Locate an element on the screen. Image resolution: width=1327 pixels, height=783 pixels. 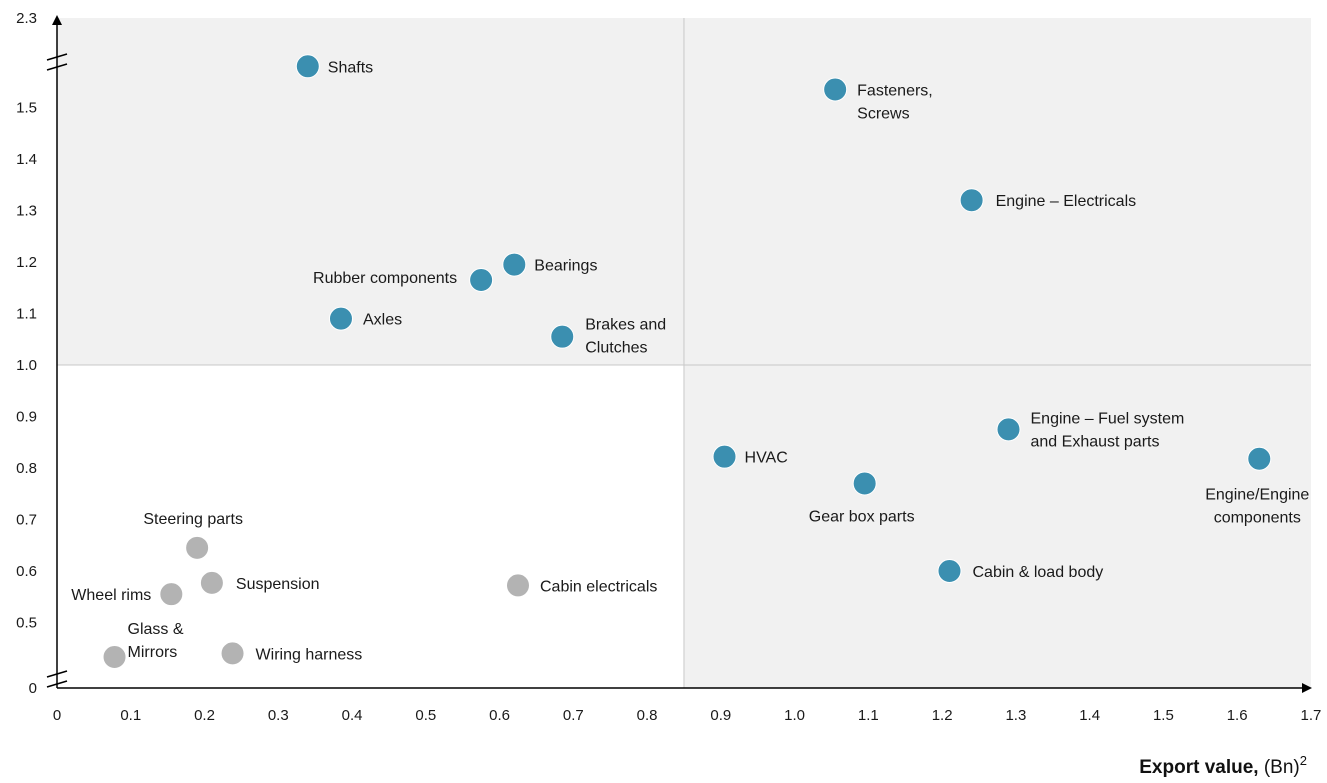
point-label: Engine – Electricals is located at coordinates (1066, 201).